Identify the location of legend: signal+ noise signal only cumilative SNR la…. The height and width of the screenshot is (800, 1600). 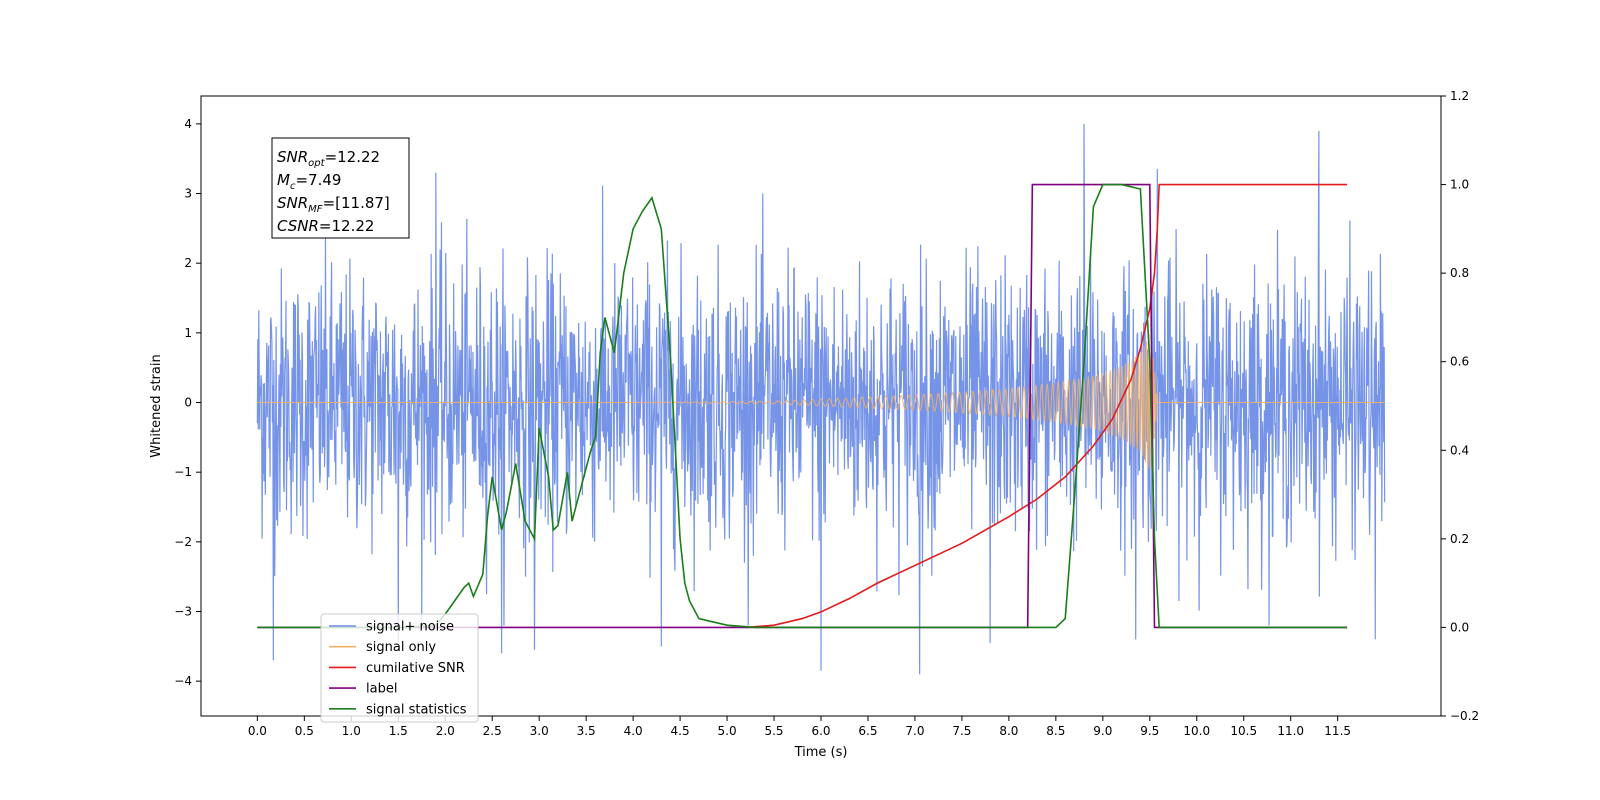
(399, 668).